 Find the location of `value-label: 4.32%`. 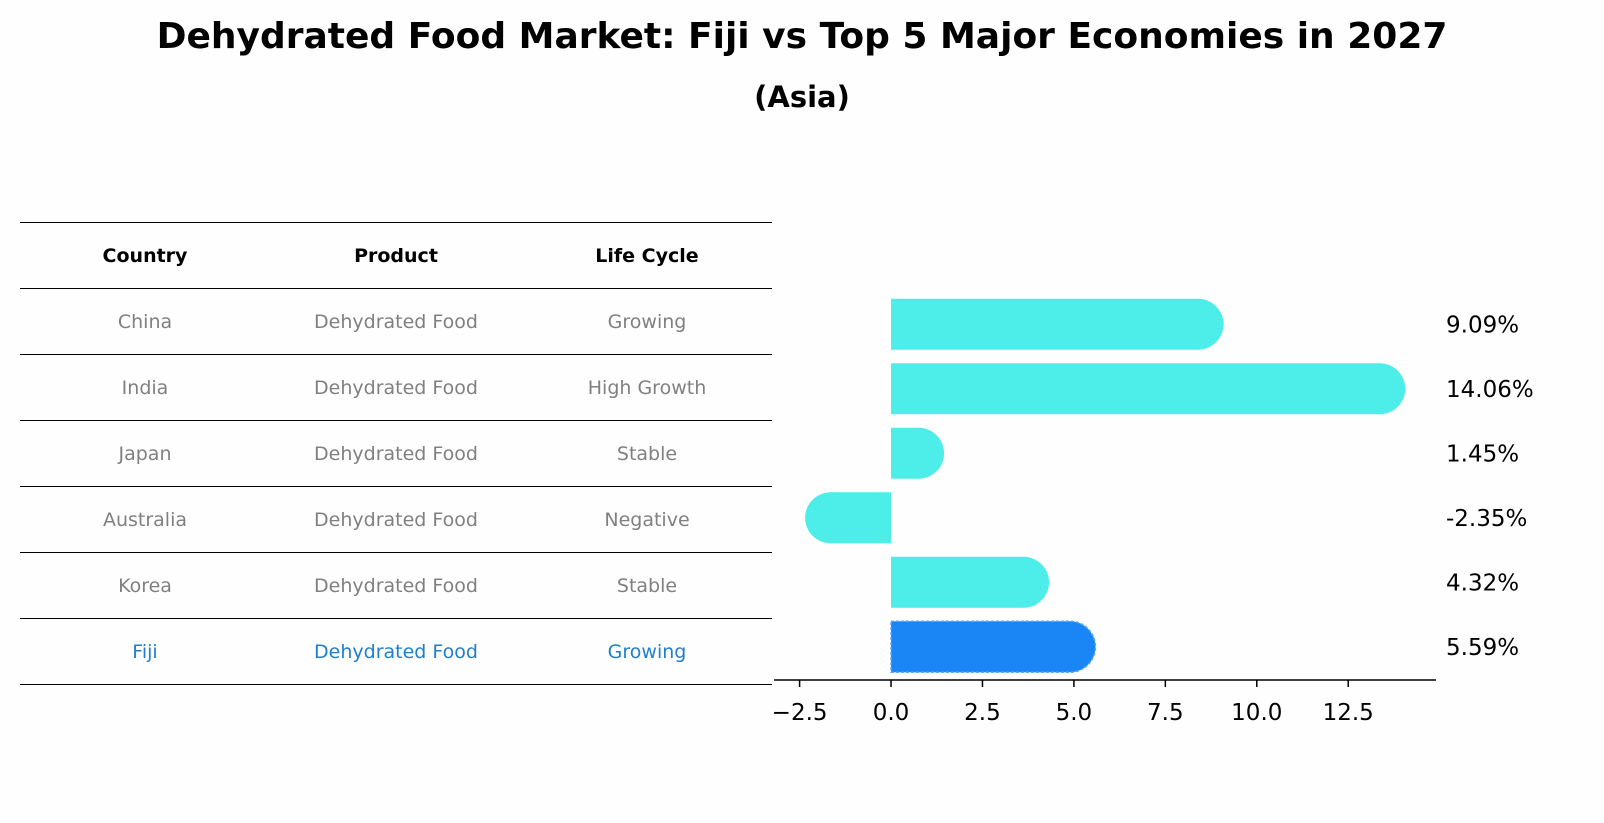

value-label: 4.32% is located at coordinates (1482, 583).